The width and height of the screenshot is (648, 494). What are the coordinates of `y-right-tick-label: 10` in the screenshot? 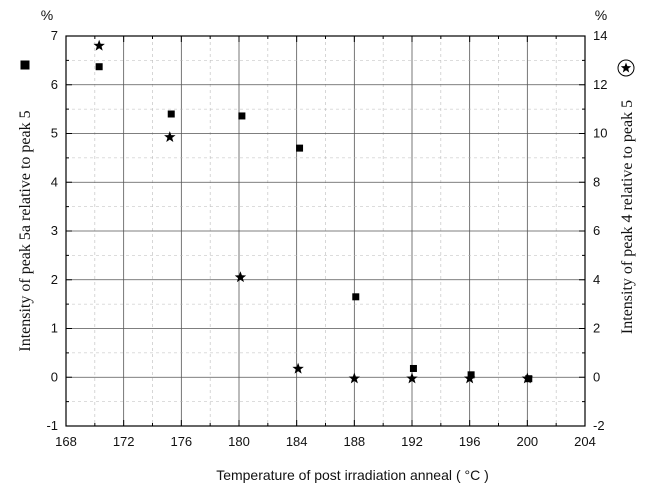 It's located at (600, 133).